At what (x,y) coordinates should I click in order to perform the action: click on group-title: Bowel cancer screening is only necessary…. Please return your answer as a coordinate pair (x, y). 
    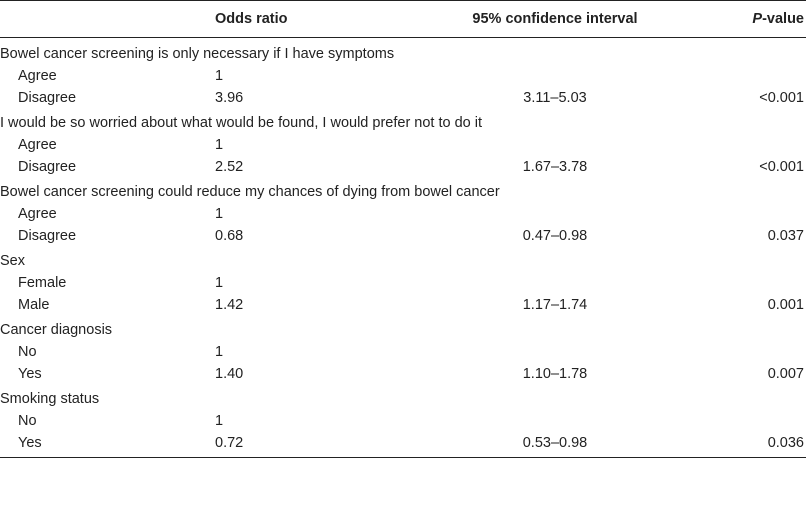
    Looking at the image, I should click on (197, 53).